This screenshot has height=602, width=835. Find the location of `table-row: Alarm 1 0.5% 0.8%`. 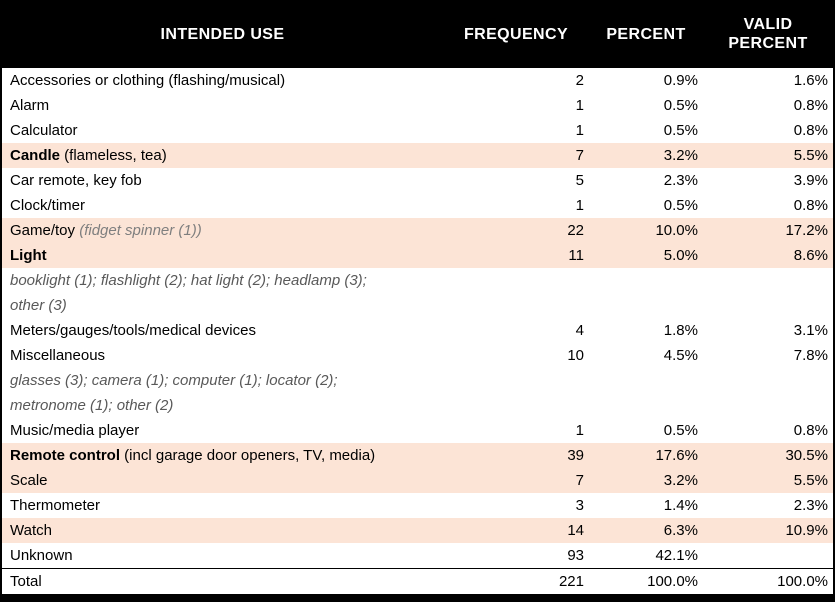

table-row: Alarm 1 0.5% 0.8% is located at coordinates (417, 105).